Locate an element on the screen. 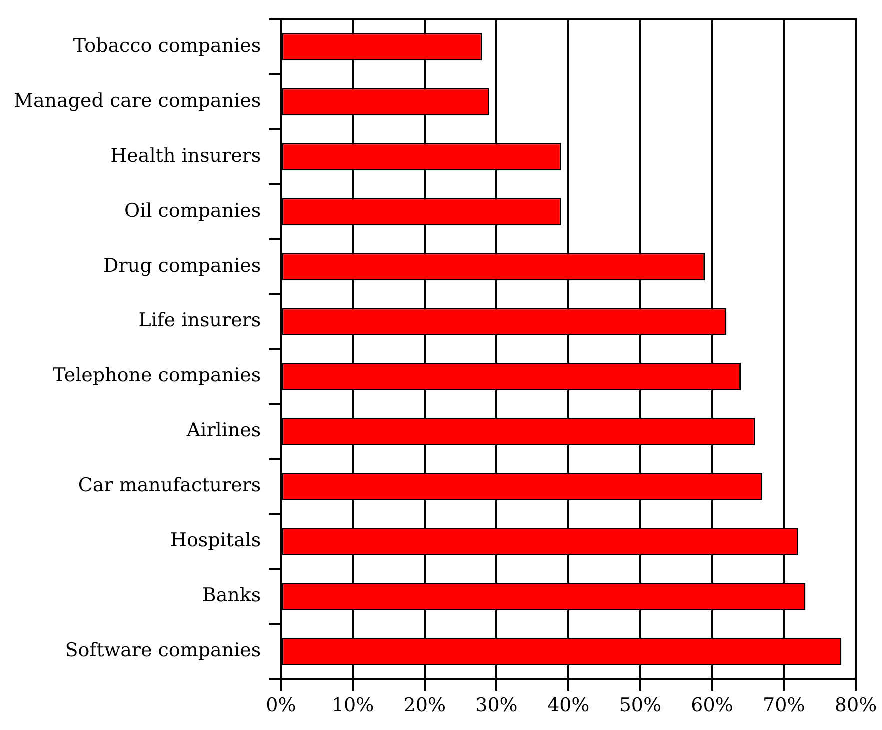 The width and height of the screenshot is (882, 730). y-tick-label: Tobacco companies is located at coordinates (167, 45).